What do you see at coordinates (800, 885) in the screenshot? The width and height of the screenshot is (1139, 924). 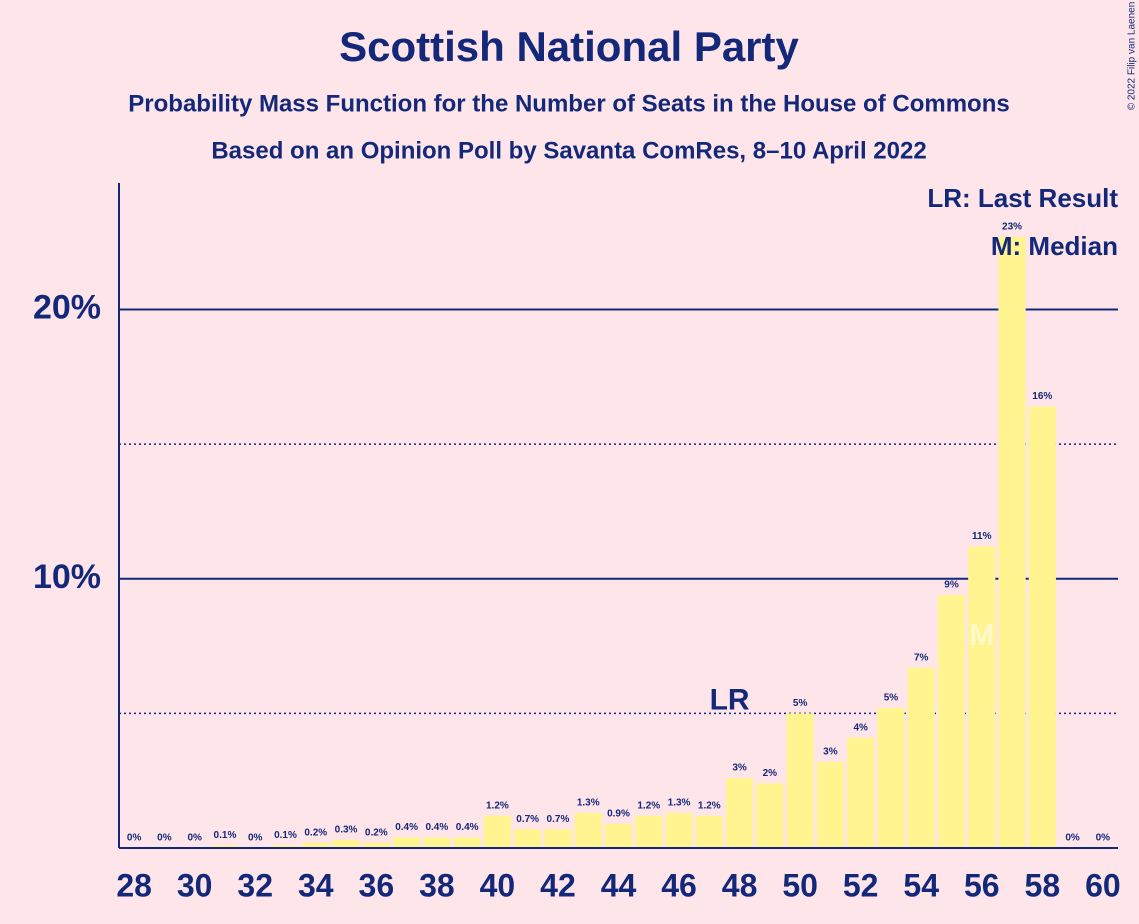 I see `x-tick-label: 50` at bounding box center [800, 885].